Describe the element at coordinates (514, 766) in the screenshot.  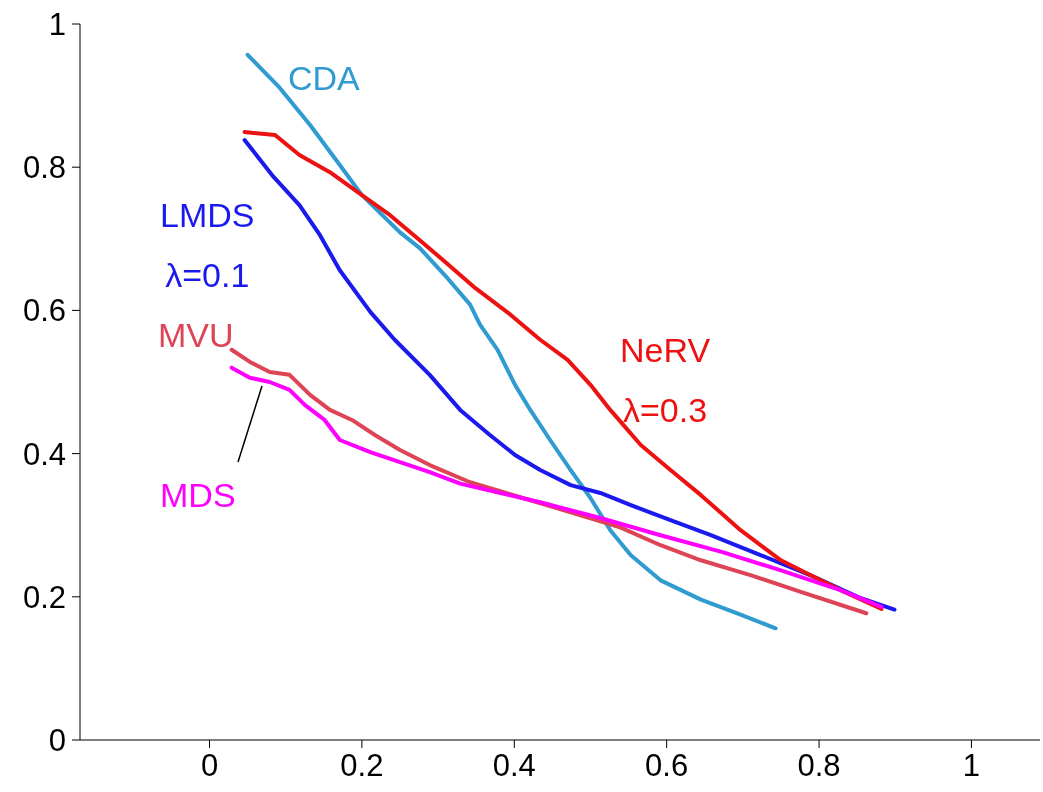
I see `x-tick-label: 0.4` at that location.